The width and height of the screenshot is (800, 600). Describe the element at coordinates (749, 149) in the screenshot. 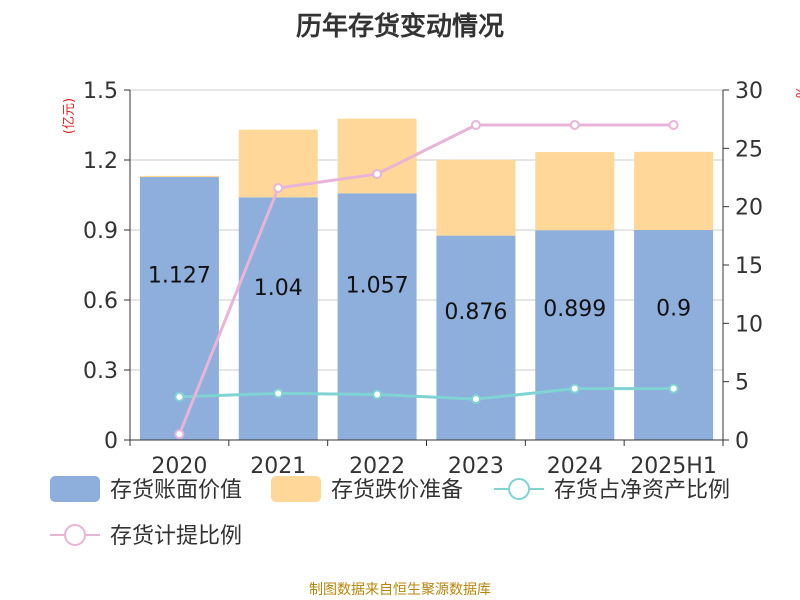

I see `right-tick-label: 25` at that location.